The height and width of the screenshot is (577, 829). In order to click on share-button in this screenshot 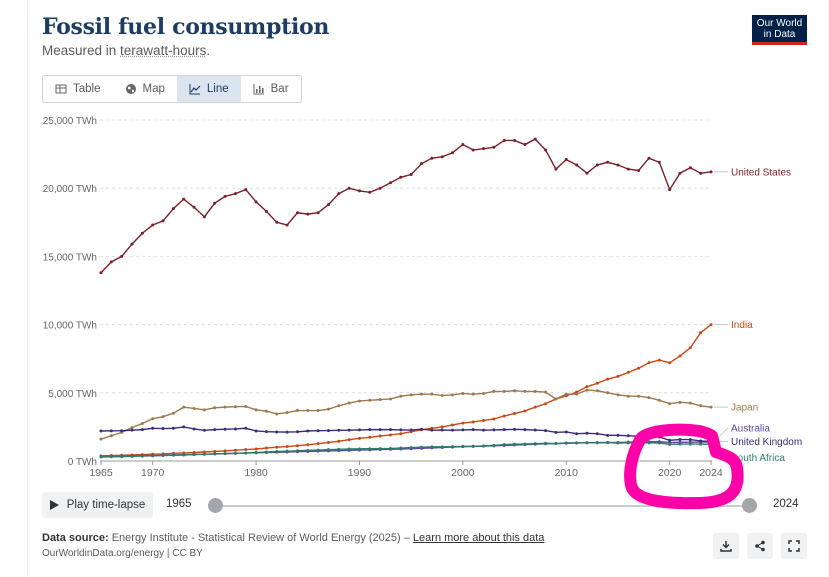, I will do `click(760, 546)`.